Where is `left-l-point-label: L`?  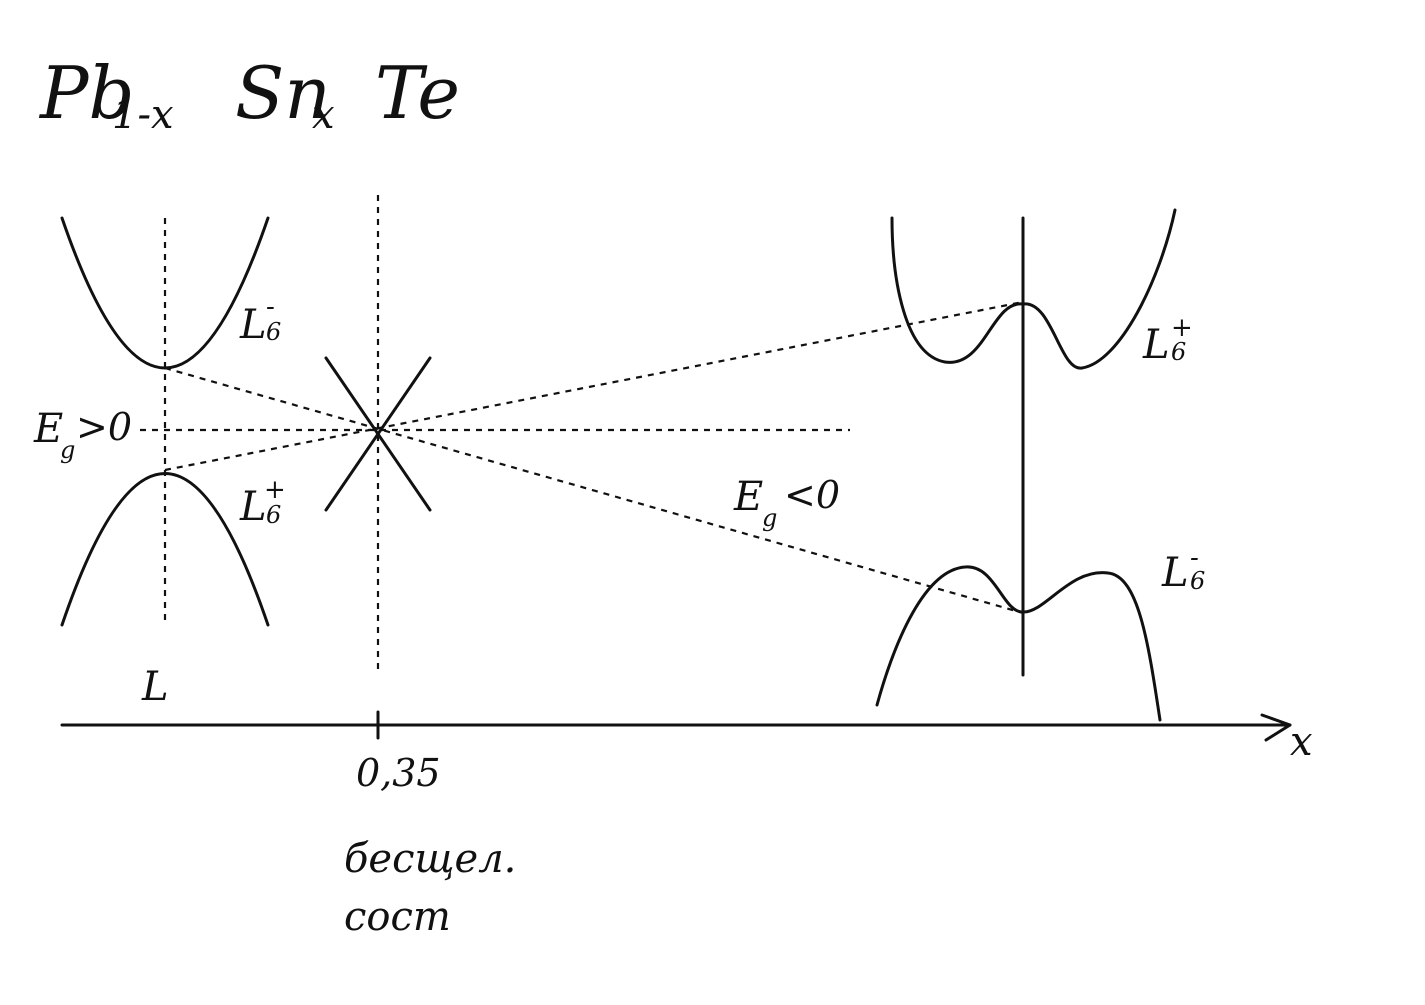
left-l-point-label: L is located at coordinates (155, 687).